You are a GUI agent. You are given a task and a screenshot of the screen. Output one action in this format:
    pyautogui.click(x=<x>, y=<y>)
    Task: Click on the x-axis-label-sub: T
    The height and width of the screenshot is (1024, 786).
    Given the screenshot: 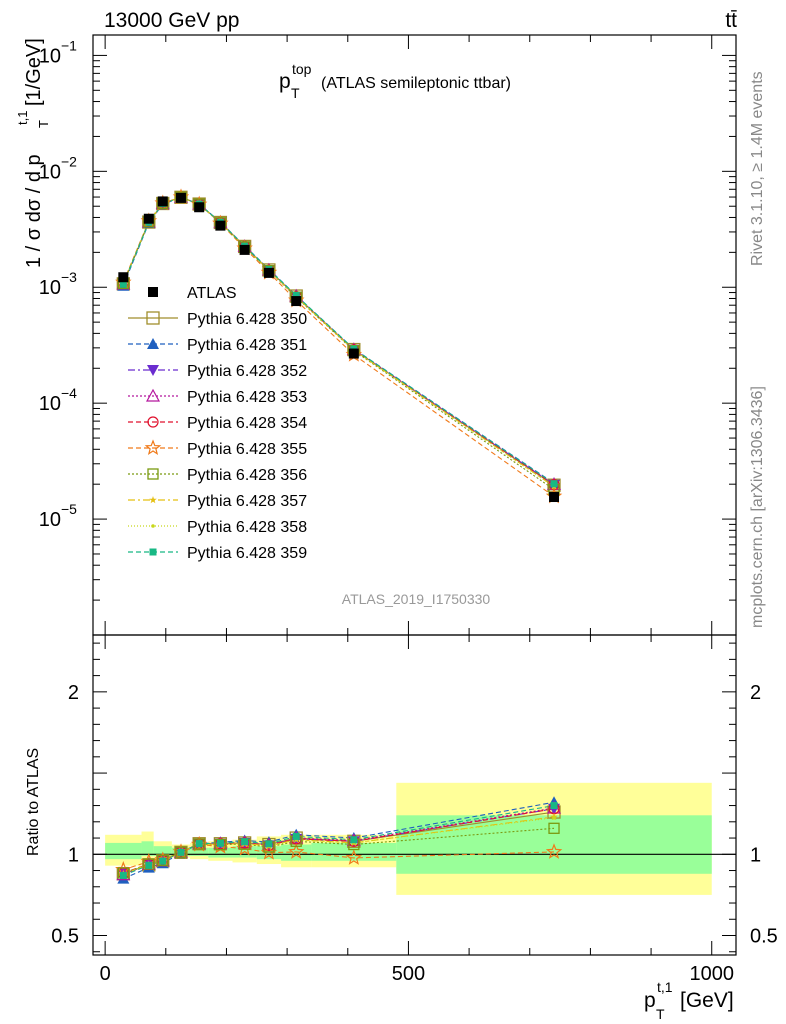 What is the action you would take?
    pyautogui.click(x=660, y=1014)
    